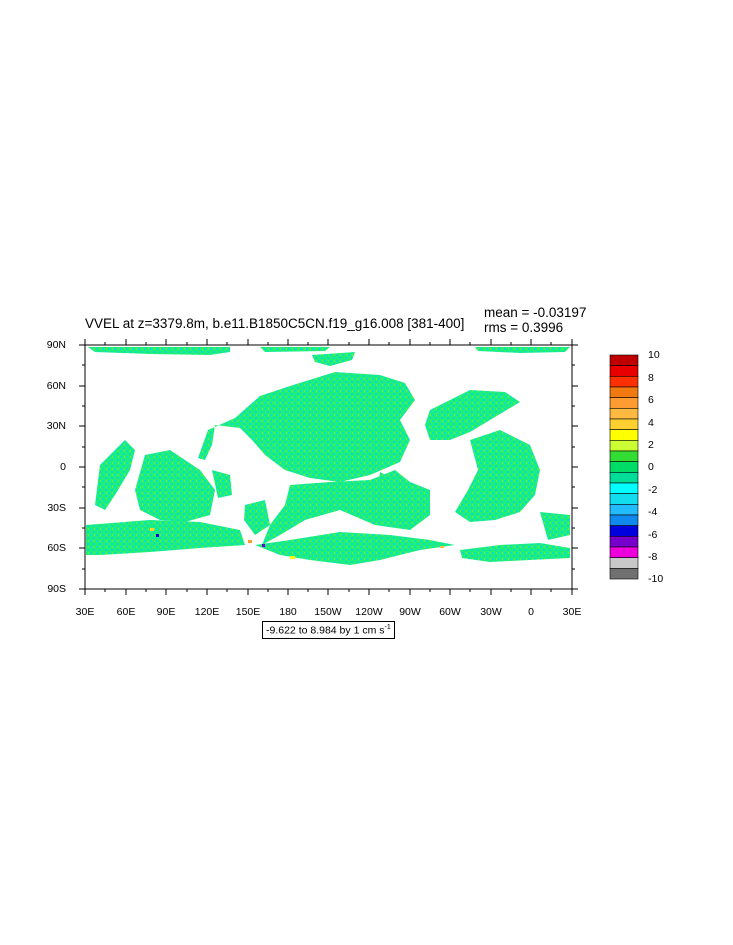  Describe the element at coordinates (656, 579) in the screenshot. I see `colorbar-label: -10` at that location.